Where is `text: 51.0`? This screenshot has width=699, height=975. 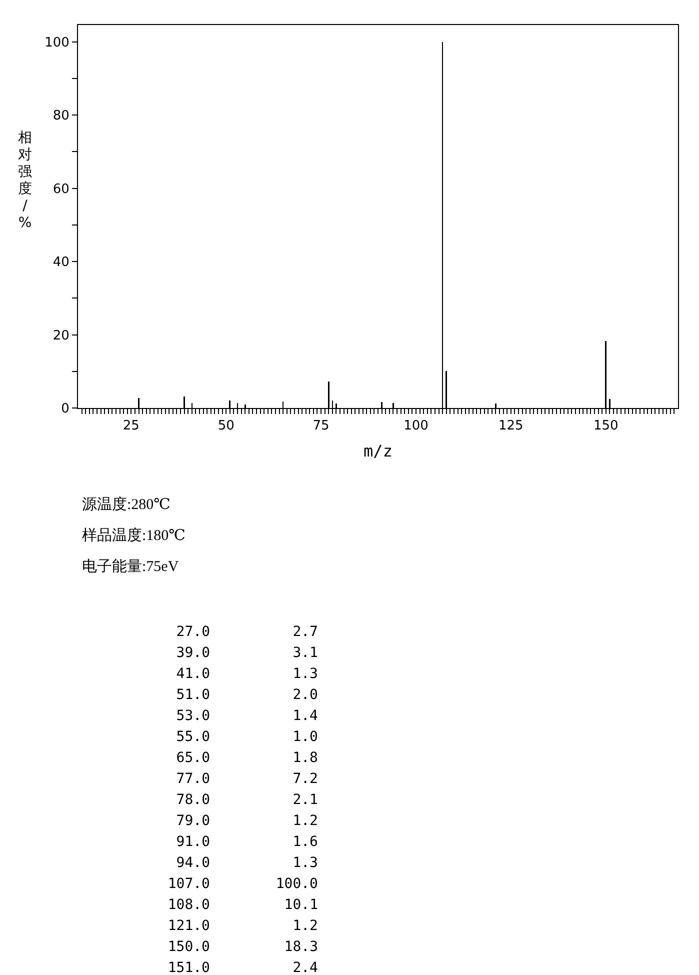
text: 51.0 is located at coordinates (192, 695).